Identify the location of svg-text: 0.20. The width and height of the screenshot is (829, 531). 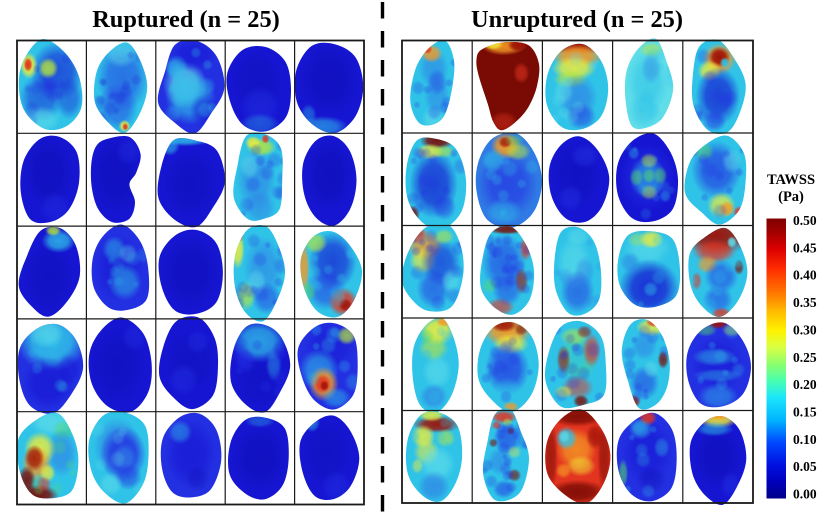
(805, 384).